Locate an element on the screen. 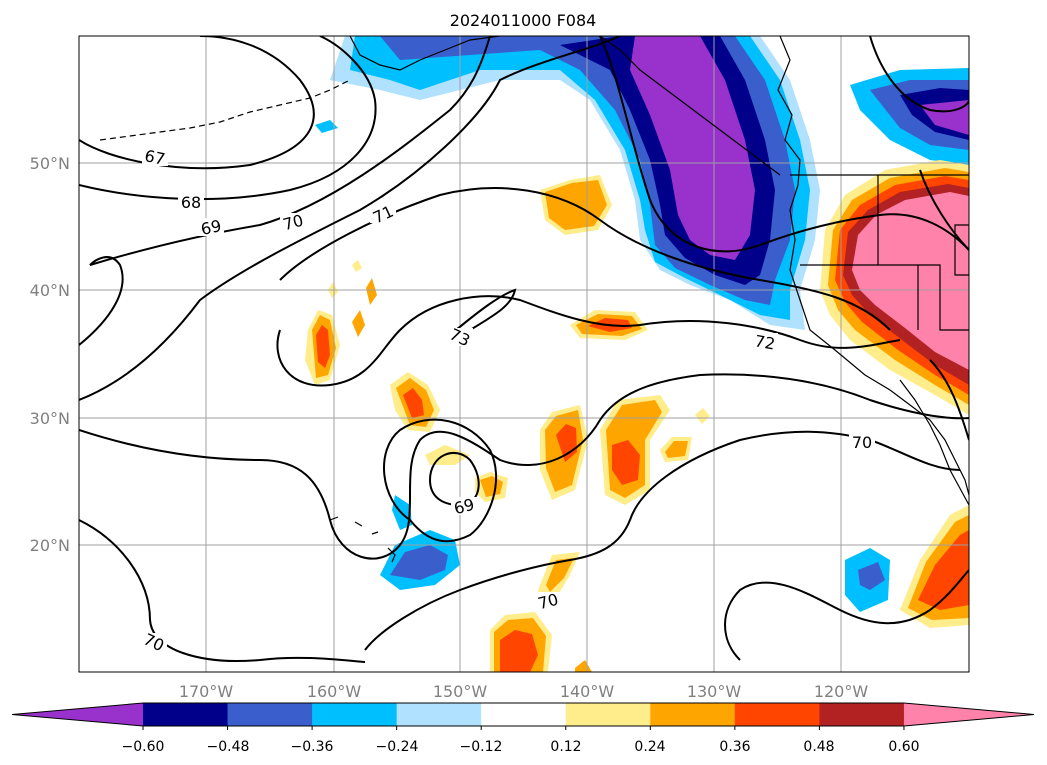 The height and width of the screenshot is (765, 1047). alaska-panhandle-coast is located at coordinates (690, 106).